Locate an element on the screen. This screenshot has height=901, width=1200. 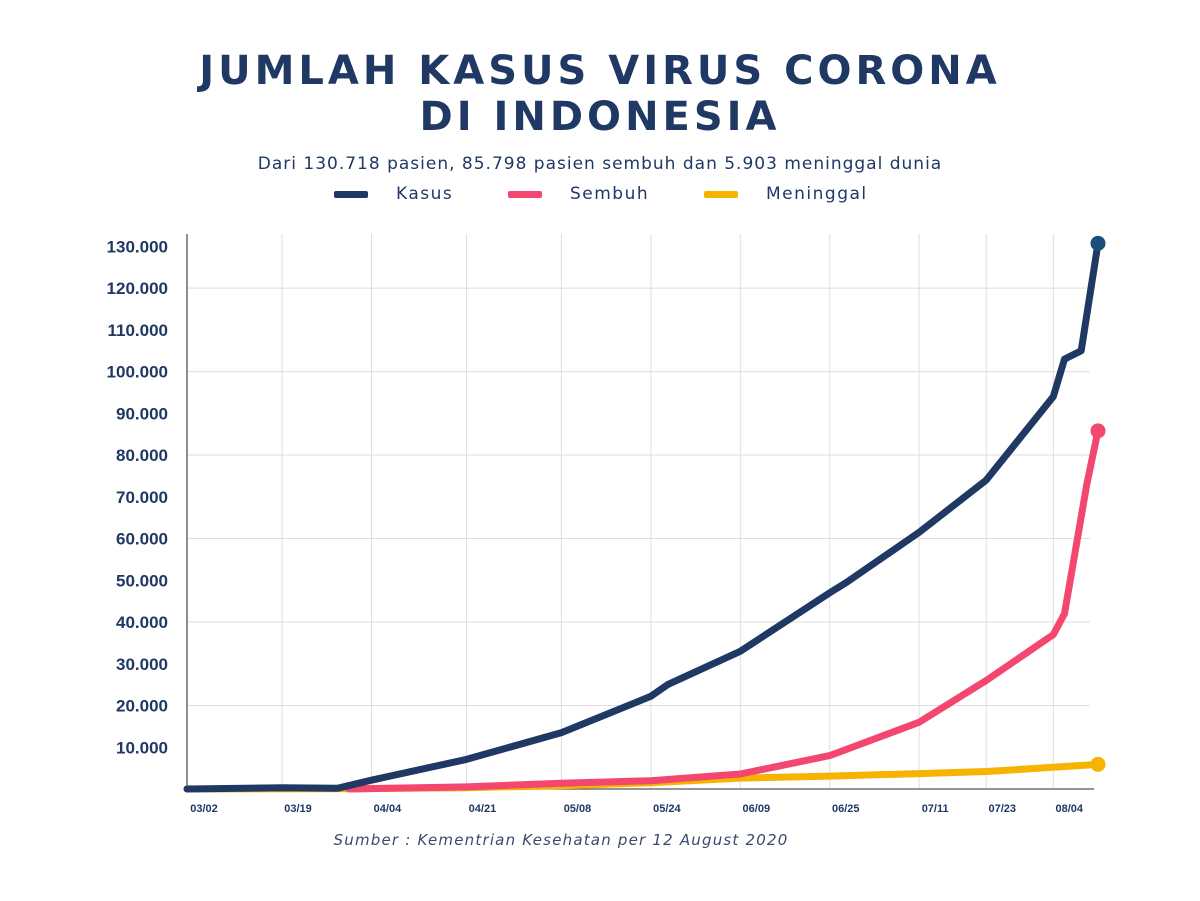
legend-label-meninggal: Meninggal is located at coordinates (817, 194).